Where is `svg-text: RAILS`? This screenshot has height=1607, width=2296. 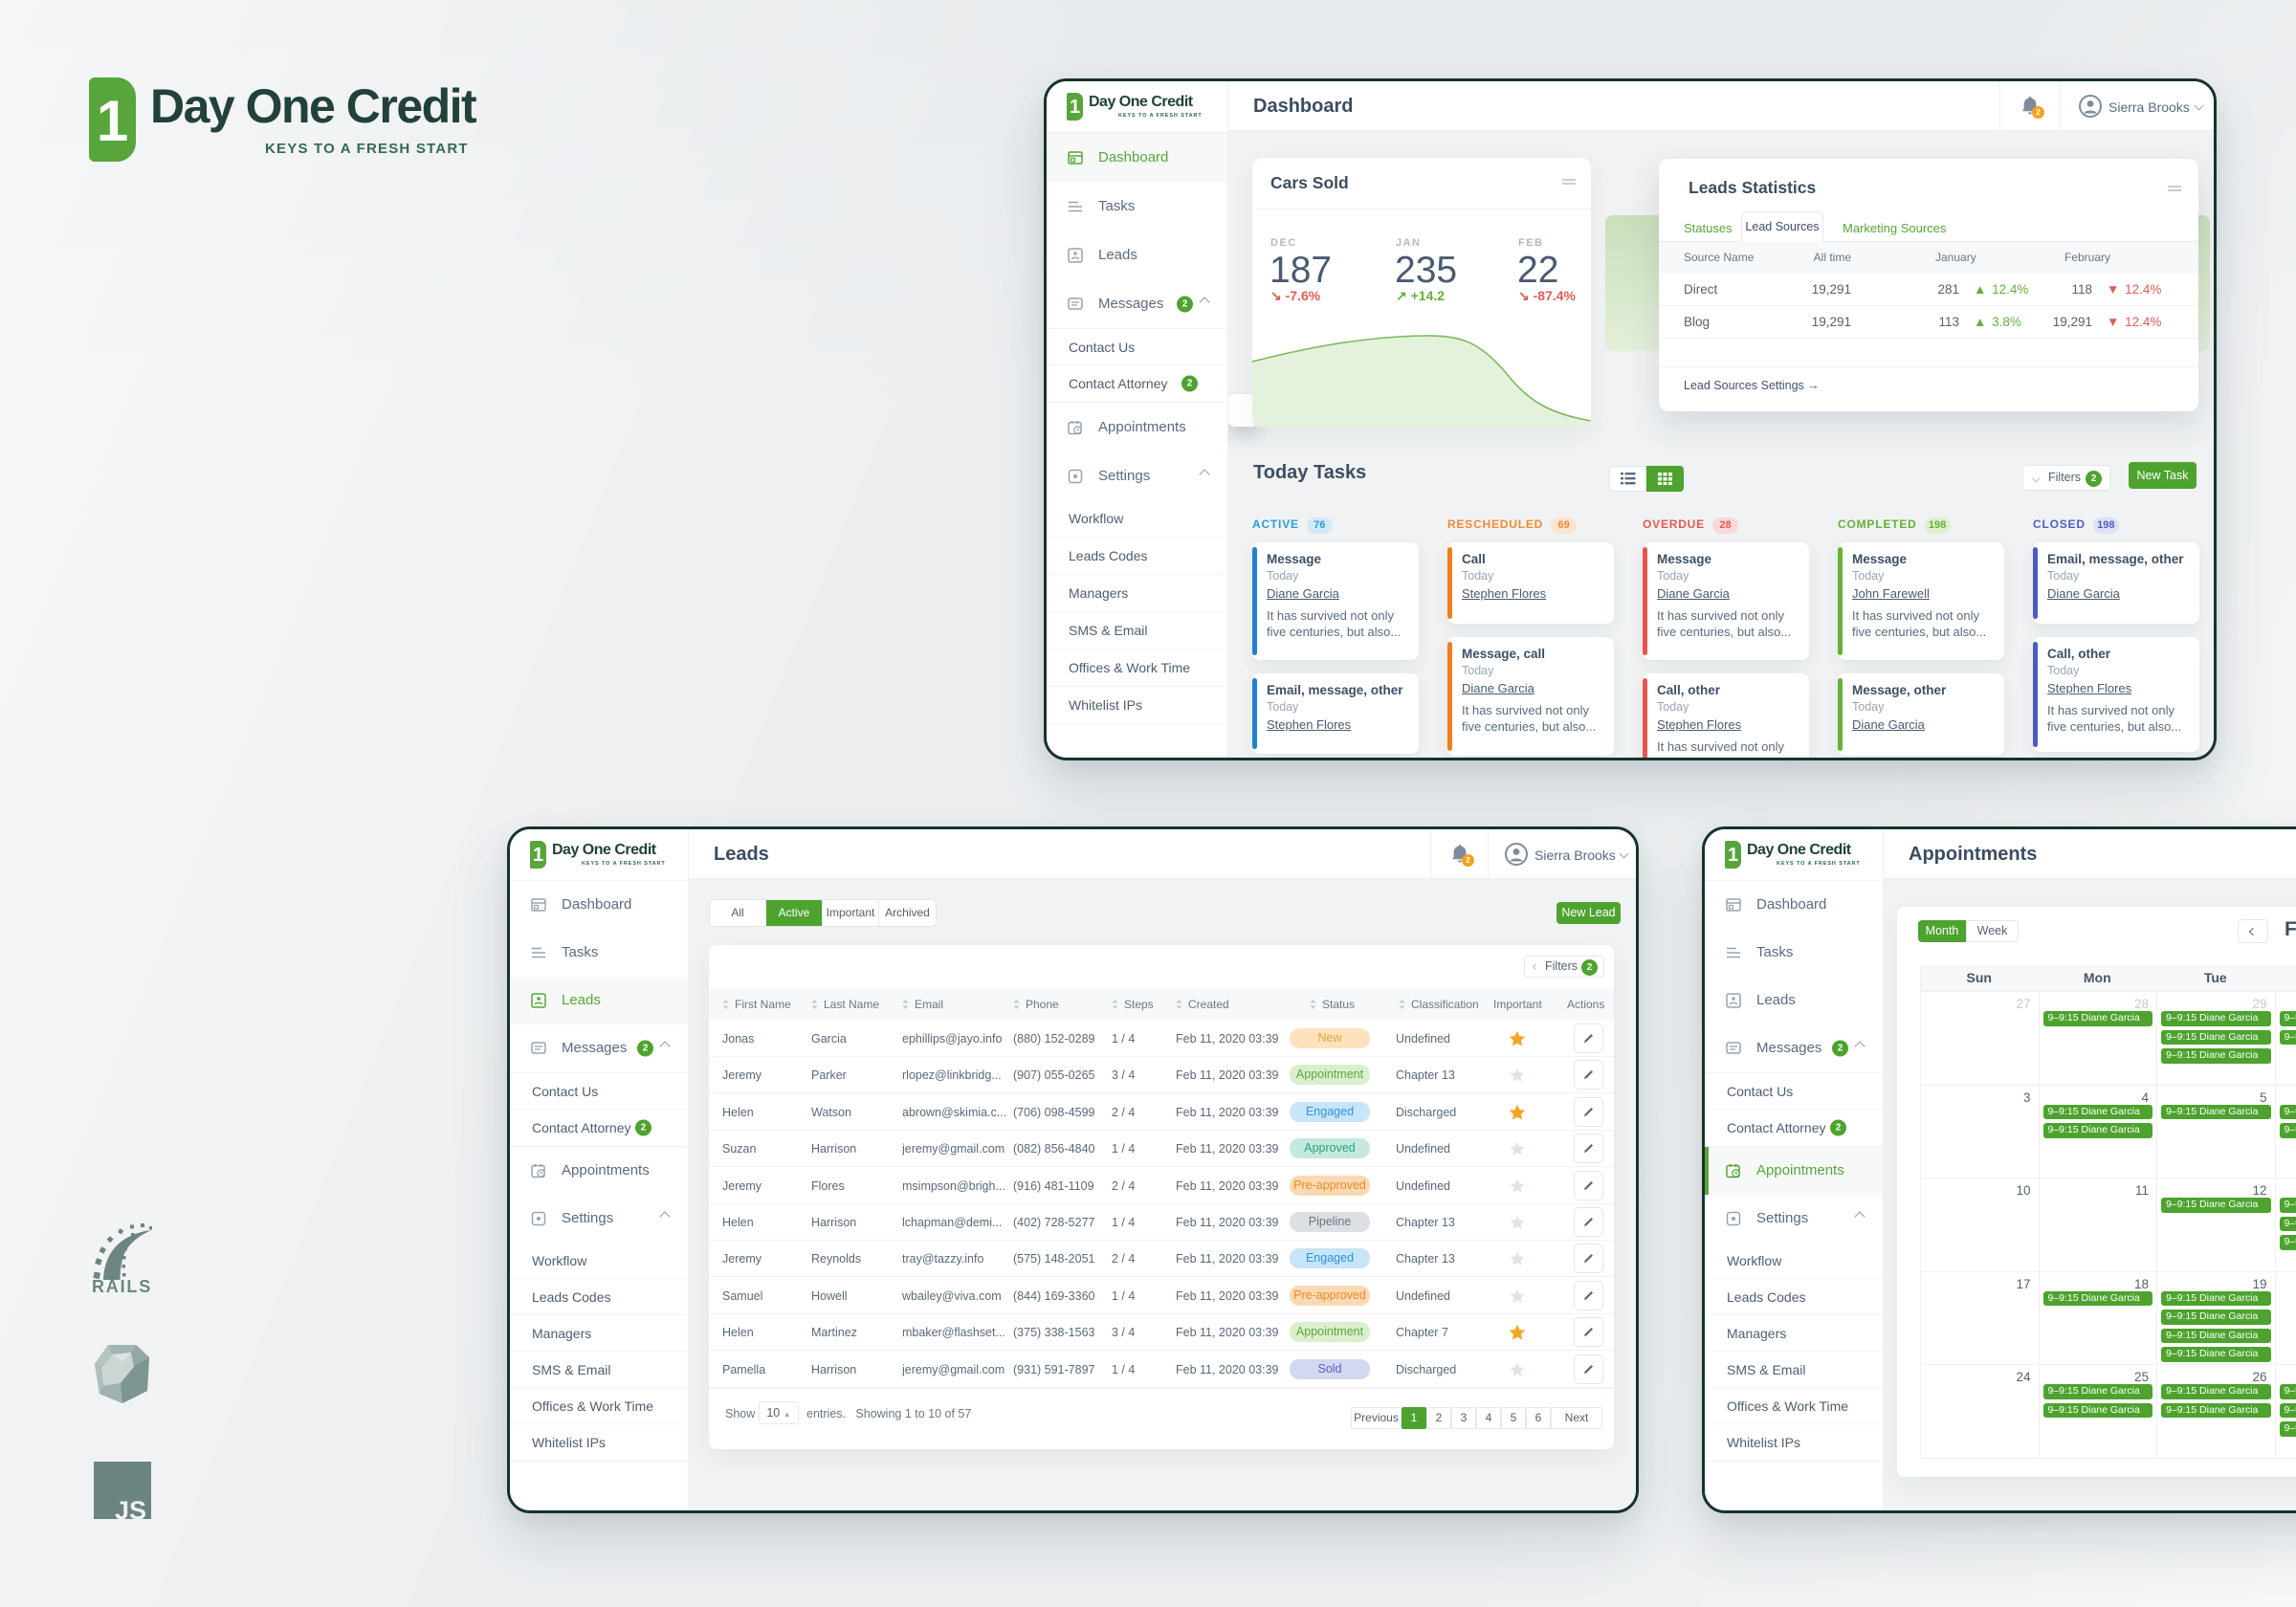
svg-text: RAILS is located at coordinates (122, 1286).